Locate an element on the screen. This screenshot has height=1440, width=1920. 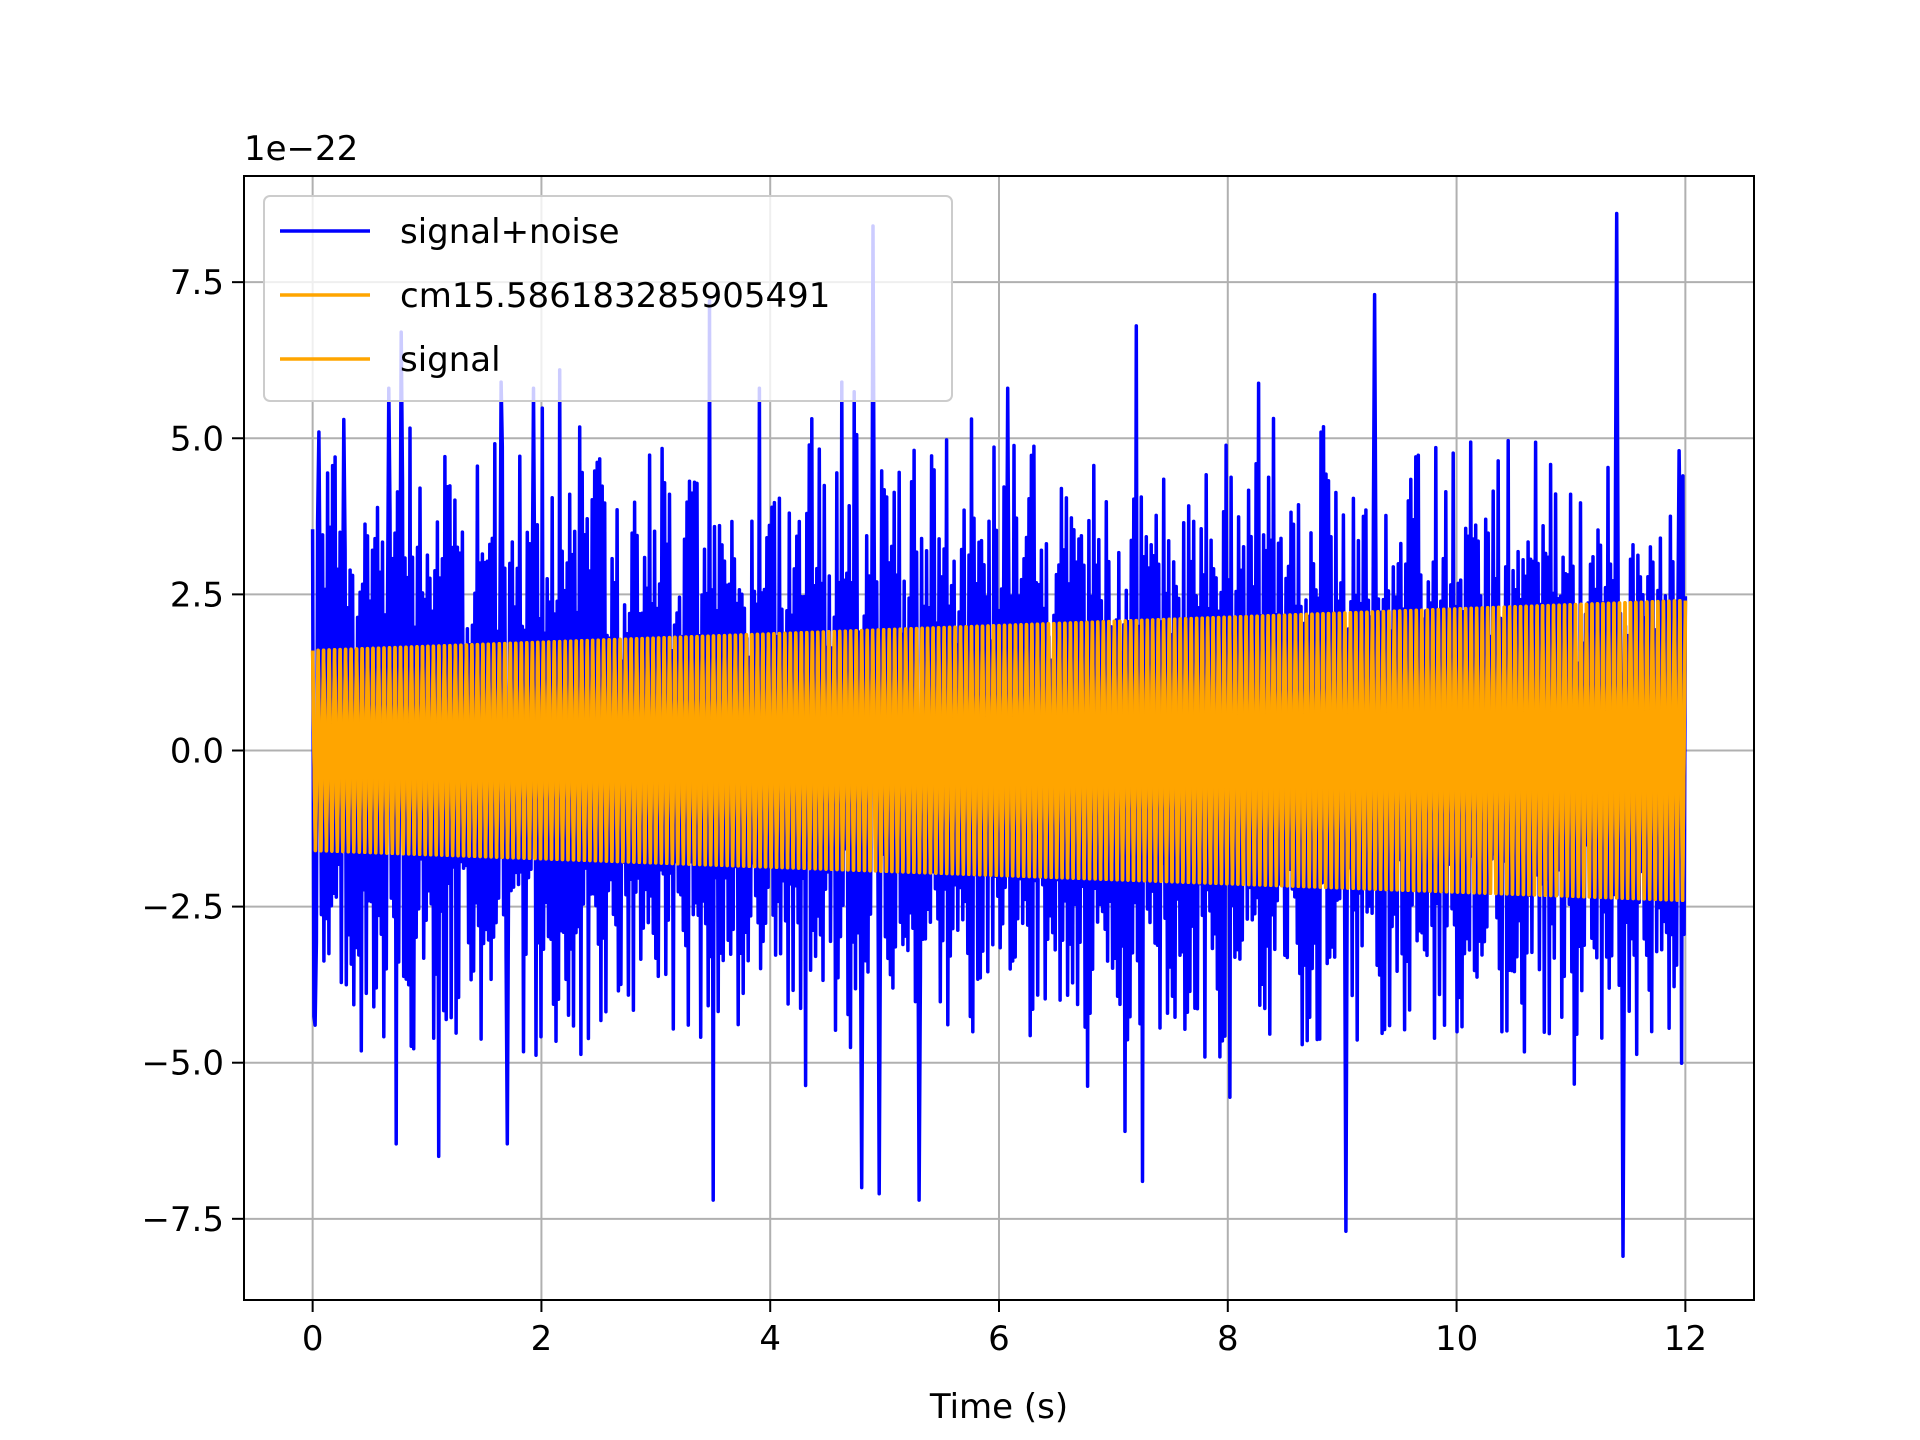
x-tick-label: 6 is located at coordinates (999, 1339).